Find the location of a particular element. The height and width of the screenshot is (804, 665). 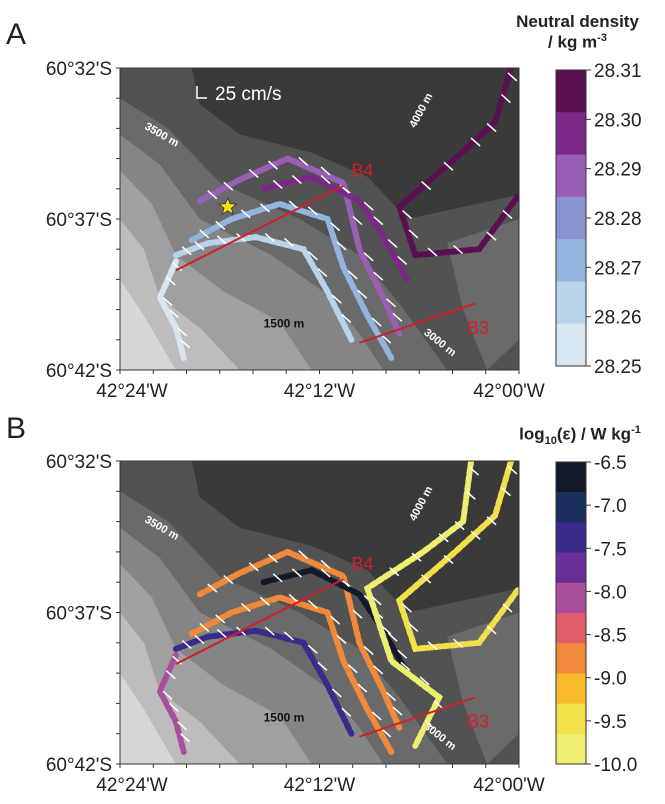

colorbar-tick-label: 28.27 is located at coordinates (618, 268).